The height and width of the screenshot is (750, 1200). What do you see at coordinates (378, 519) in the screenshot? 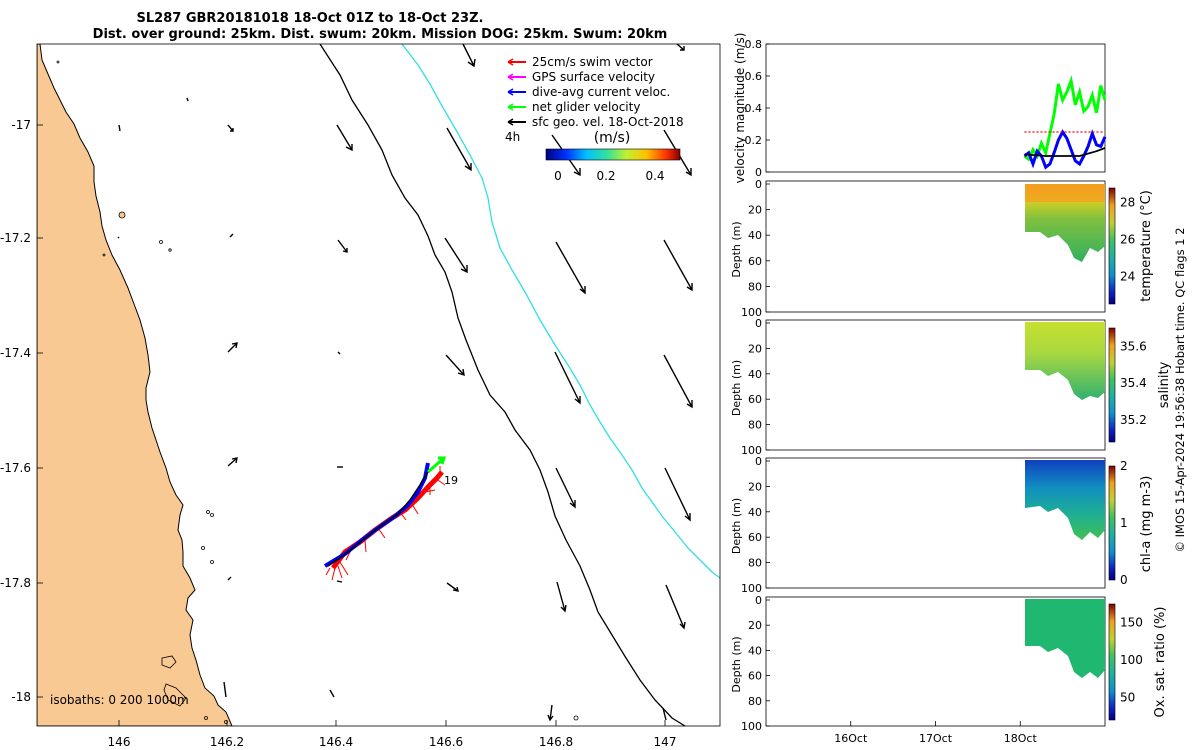
I see `net-glider-track` at bounding box center [378, 519].